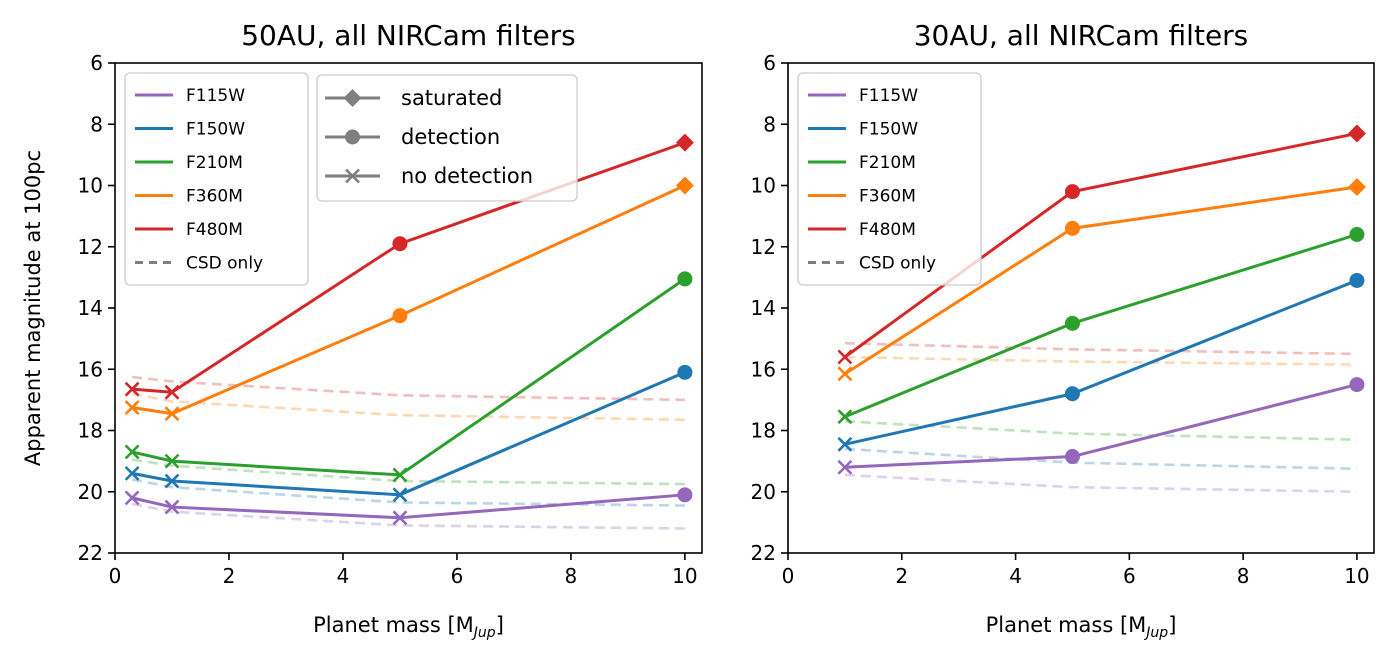 Image resolution: width=1396 pixels, height=665 pixels. What do you see at coordinates (451, 98) in the screenshot?
I see `marker-legend-label: saturated` at bounding box center [451, 98].